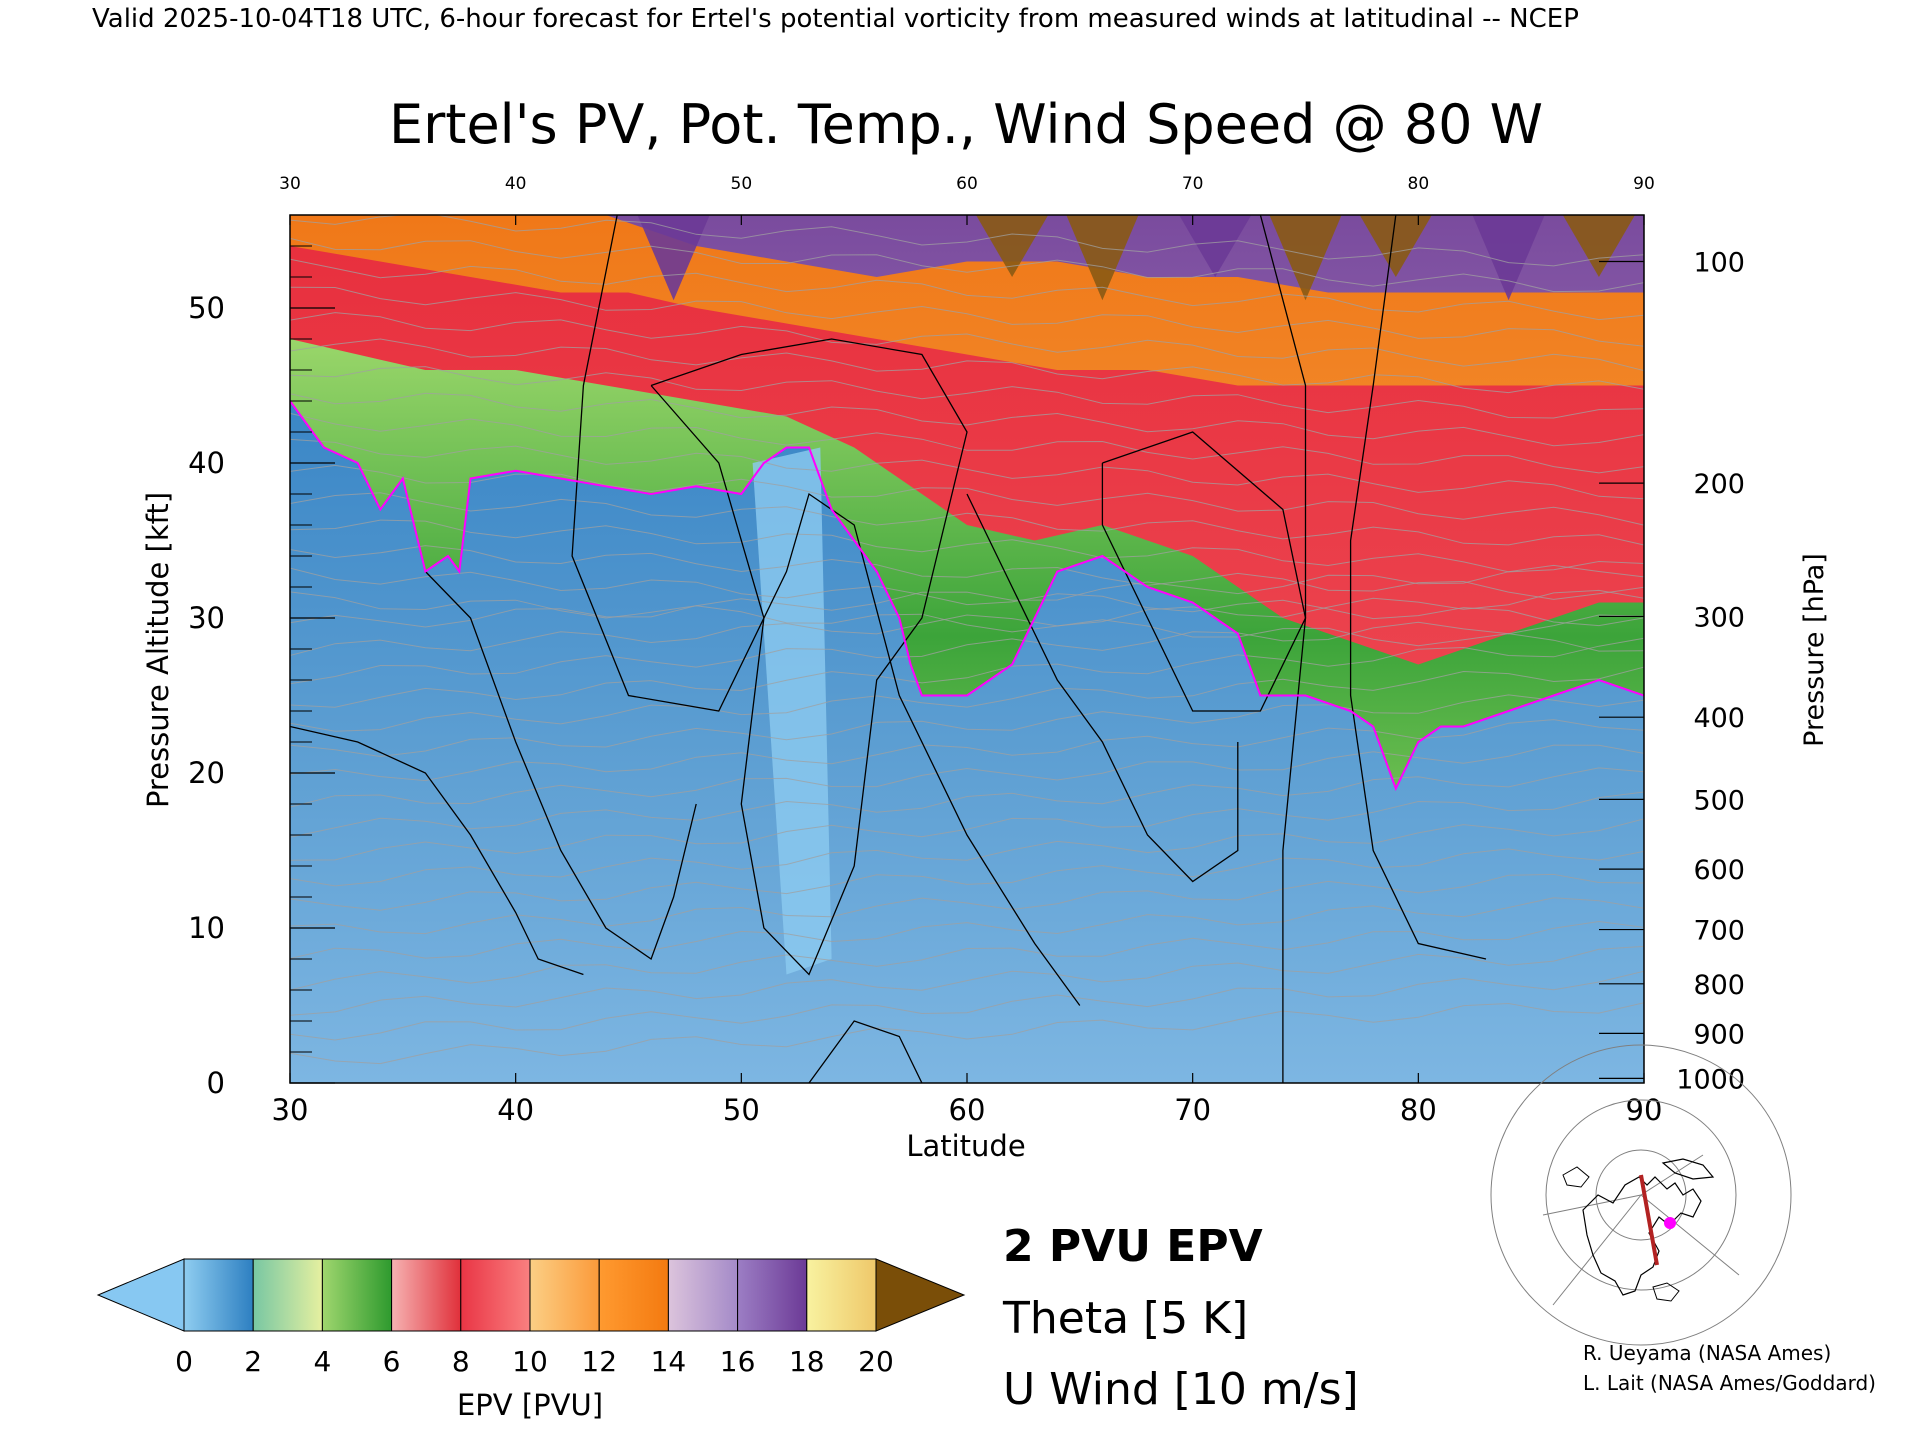  Describe the element at coordinates (516, 184) in the screenshot. I see `x-tick-label-top: 40` at that location.